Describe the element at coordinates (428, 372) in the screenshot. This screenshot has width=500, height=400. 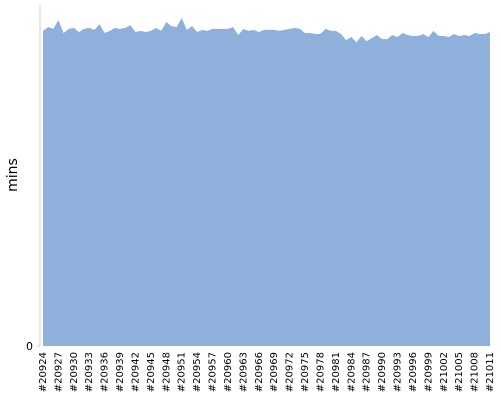
I see `x-tick-label: #20999` at that location.